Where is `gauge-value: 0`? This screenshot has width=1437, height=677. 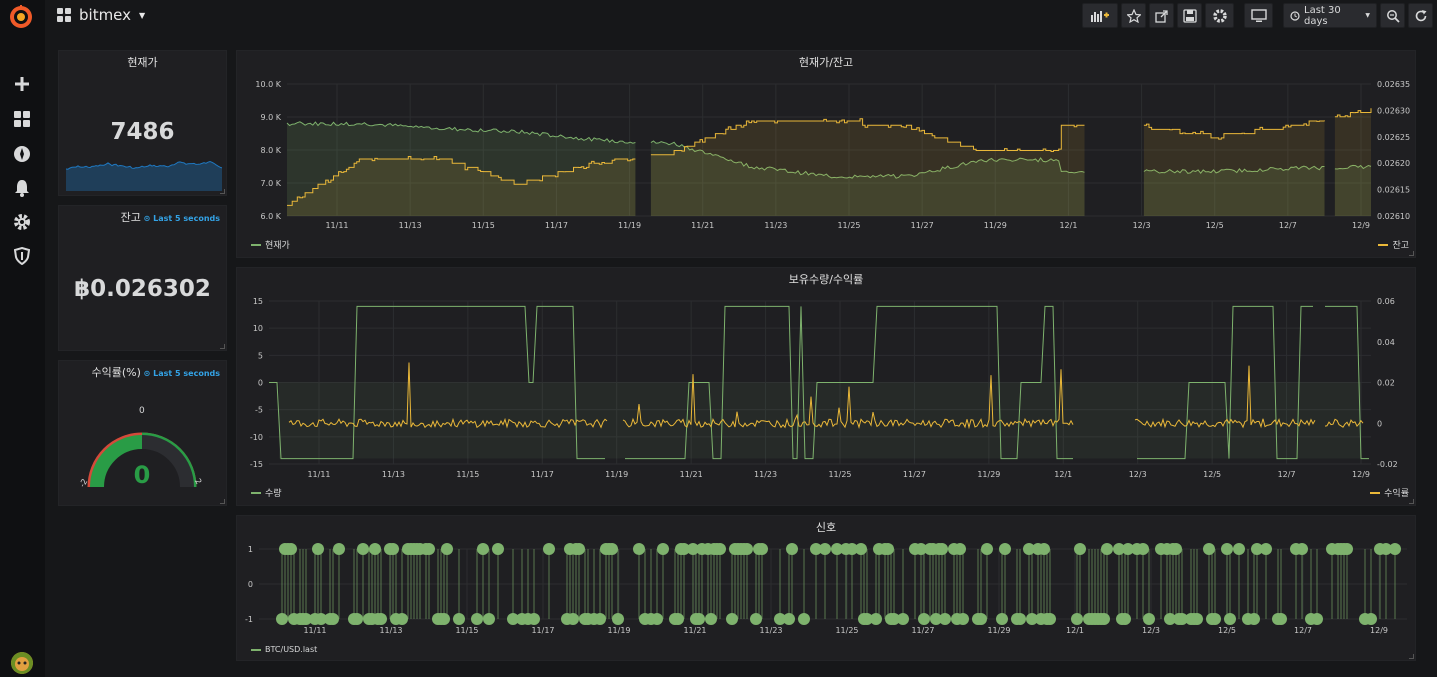
gauge-value: 0 is located at coordinates (142, 475).